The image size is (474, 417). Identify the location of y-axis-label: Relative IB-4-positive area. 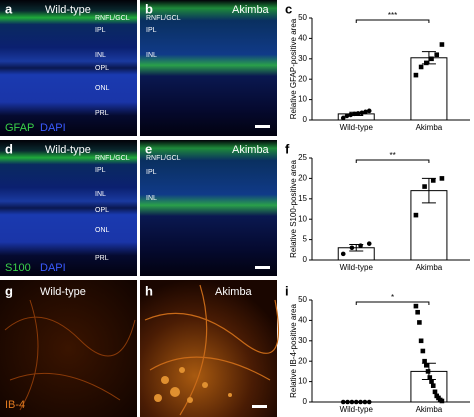
(293, 351).